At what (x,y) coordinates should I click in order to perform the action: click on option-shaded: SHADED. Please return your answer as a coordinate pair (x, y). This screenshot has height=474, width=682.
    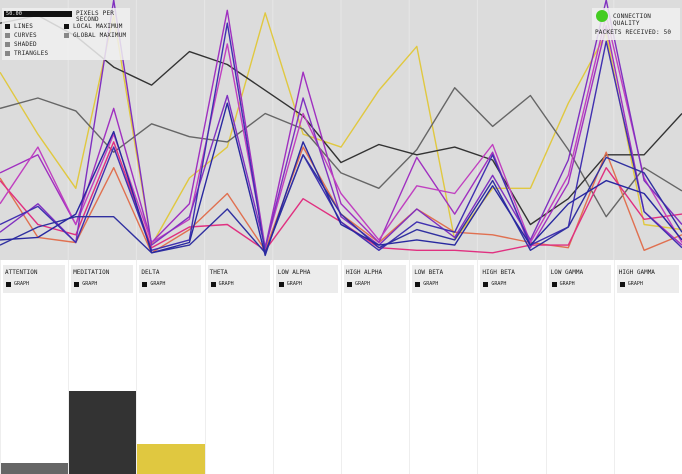
    Looking at the image, I should click on (21, 44).